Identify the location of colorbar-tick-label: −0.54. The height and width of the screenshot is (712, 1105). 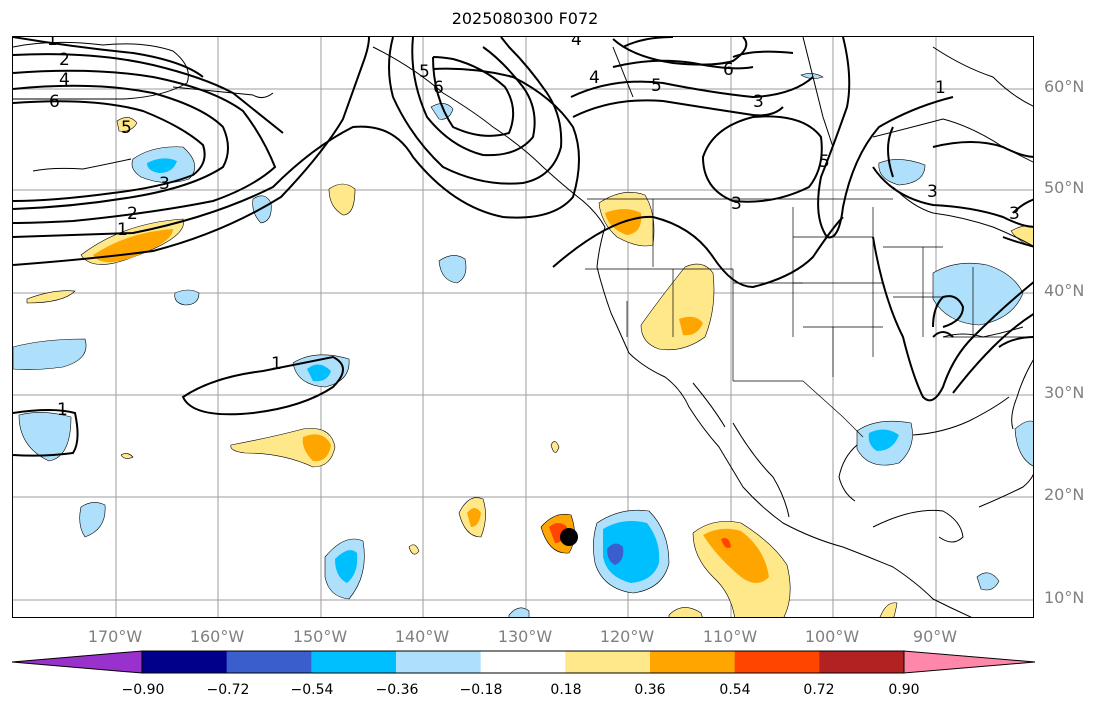
(312, 690).